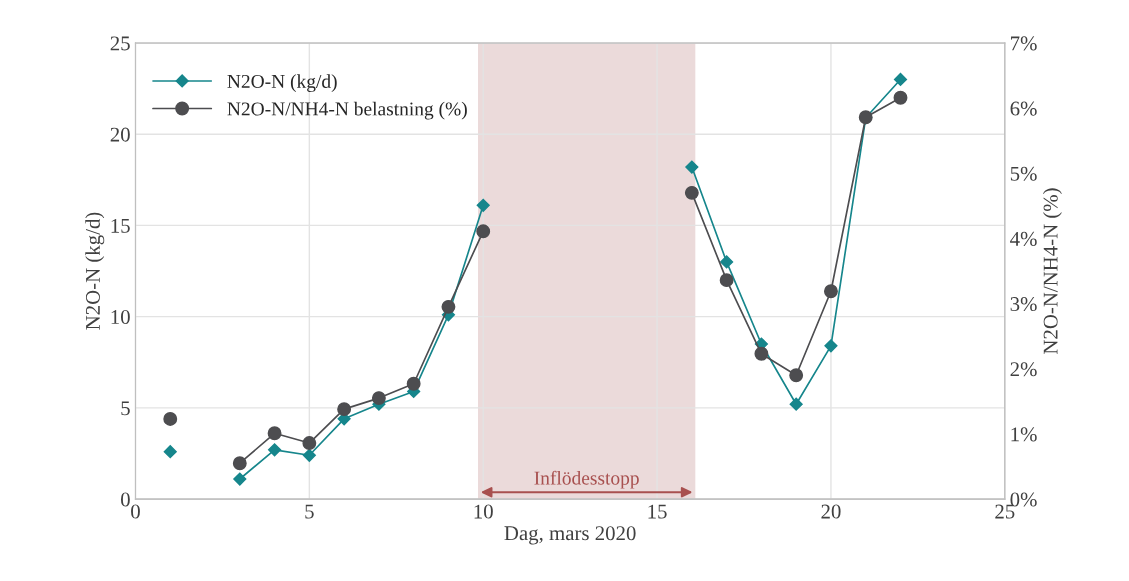  I want to click on y-tick-label: 10, so click(120, 317).